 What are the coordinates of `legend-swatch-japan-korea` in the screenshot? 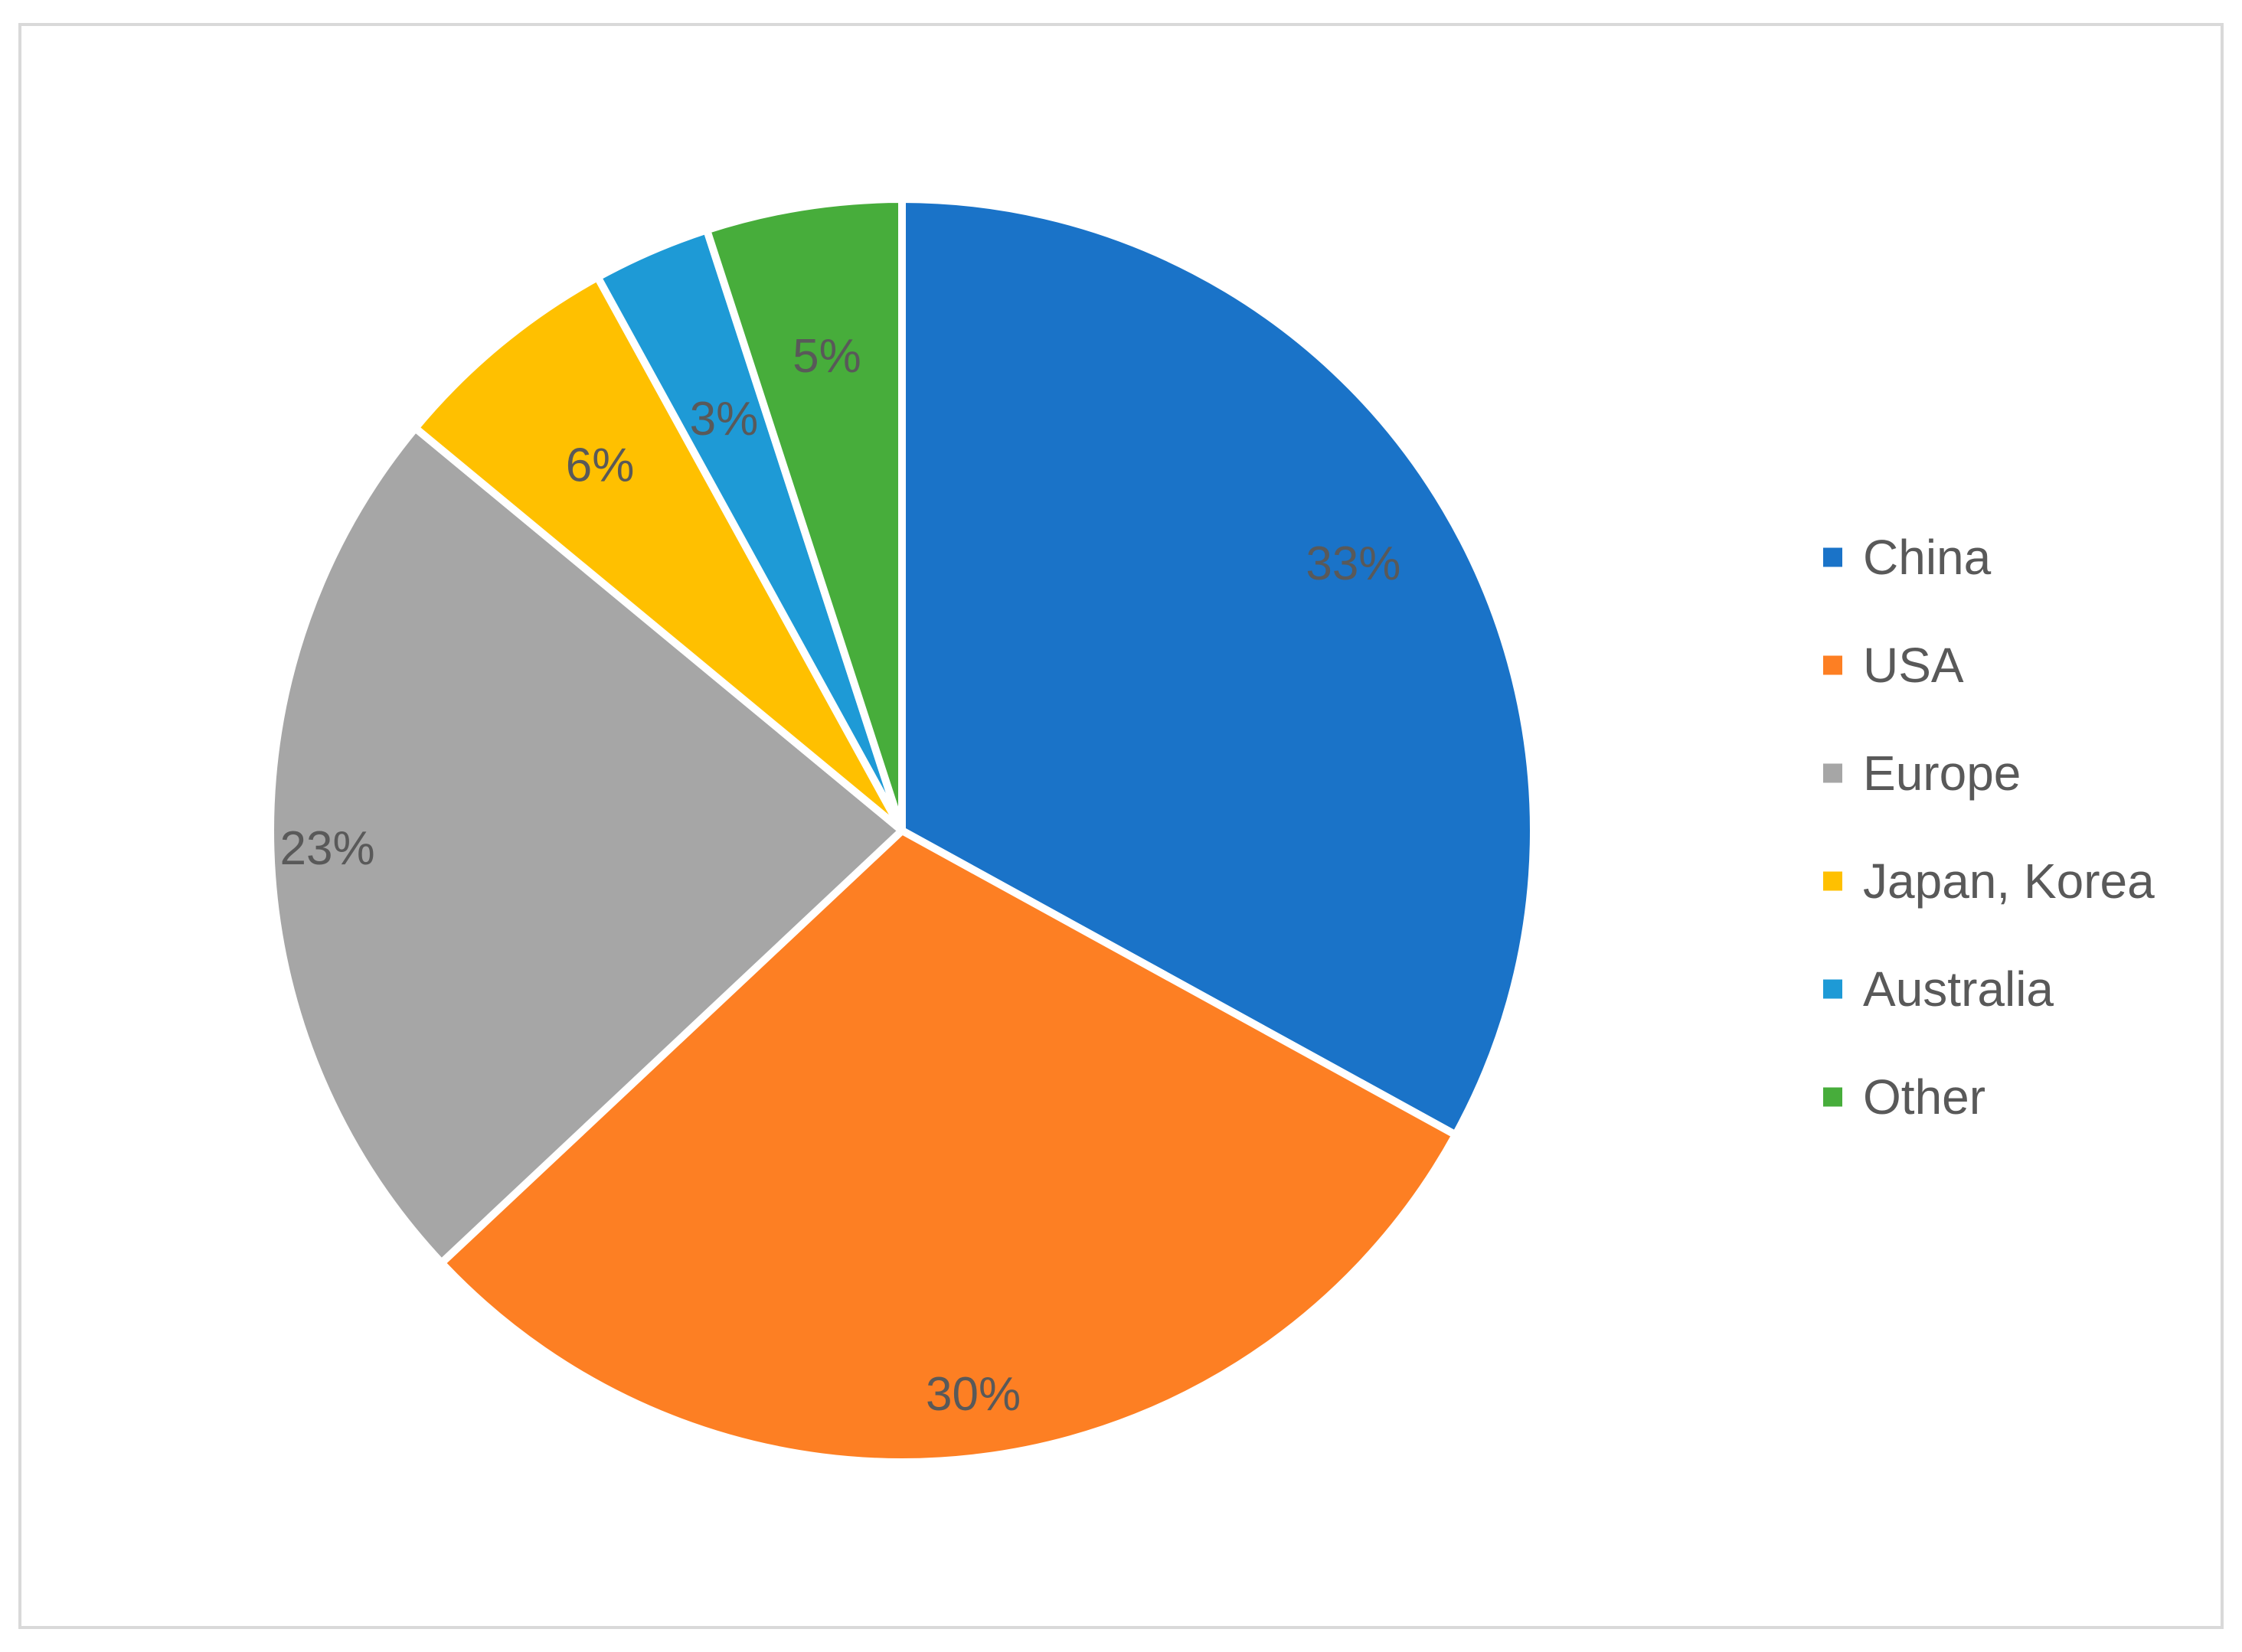 It's located at (1832, 881).